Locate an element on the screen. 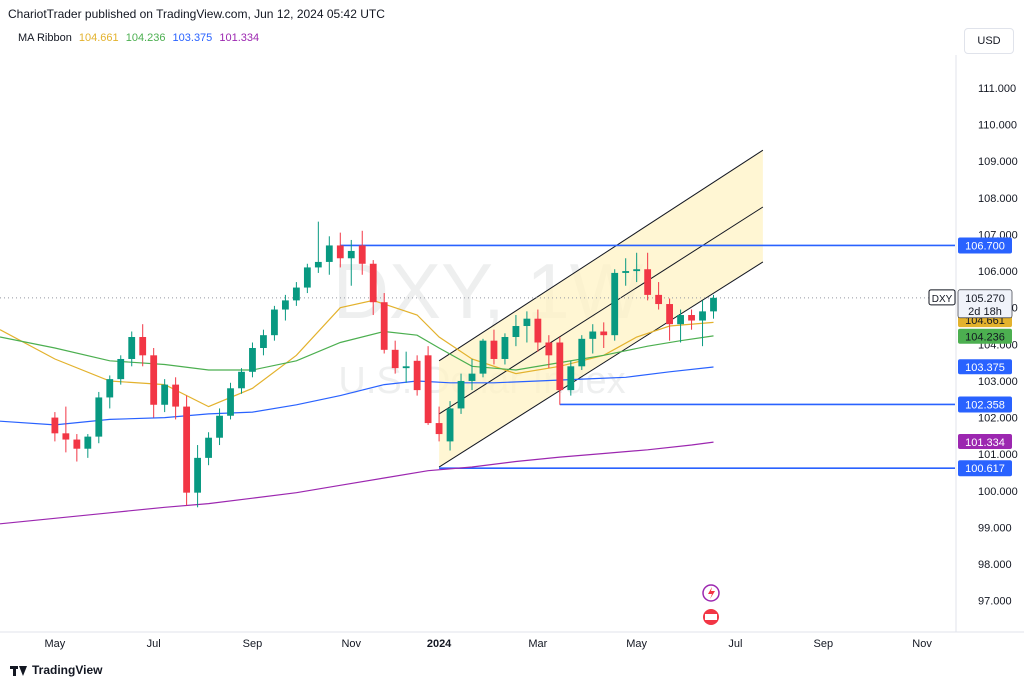  tradingview-brand-text: TradingView is located at coordinates (67, 670).